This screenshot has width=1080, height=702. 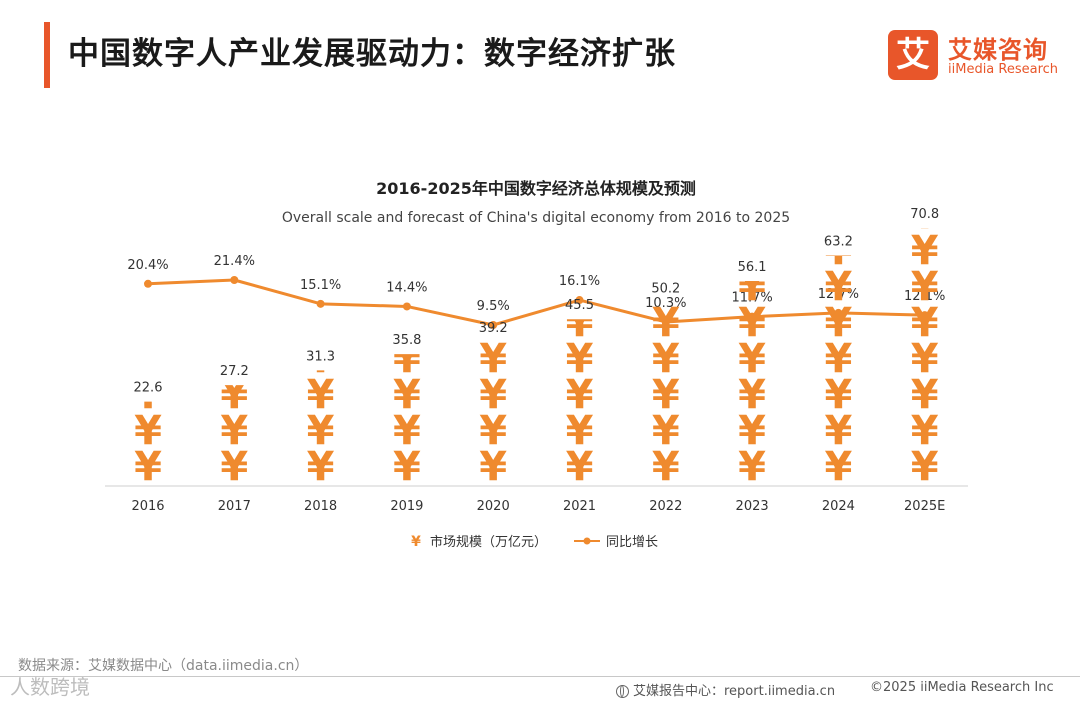 I want to click on market-size-bar: ¥¥¥¥39.2, so click(x=493, y=405).